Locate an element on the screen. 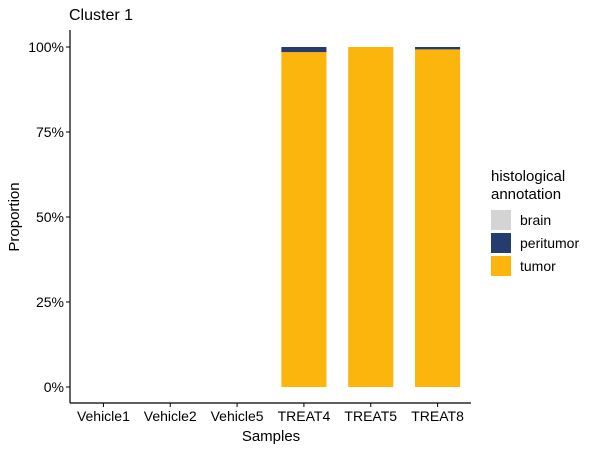 The image size is (600, 450). y-tick-label: 0% is located at coordinates (54, 387).